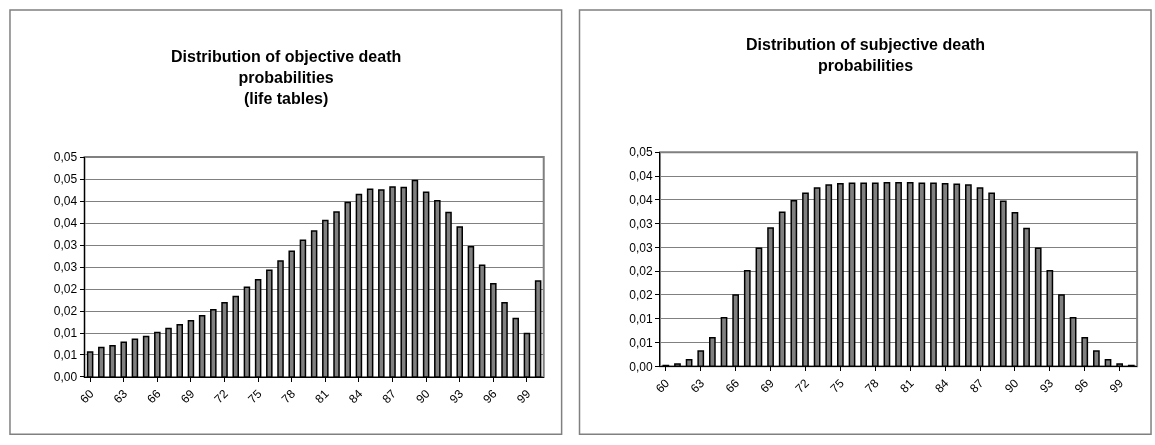  Describe the element at coordinates (286, 77) in the screenshot. I see `chart-title: Distribution of objective death probabilities (life tables)` at that location.